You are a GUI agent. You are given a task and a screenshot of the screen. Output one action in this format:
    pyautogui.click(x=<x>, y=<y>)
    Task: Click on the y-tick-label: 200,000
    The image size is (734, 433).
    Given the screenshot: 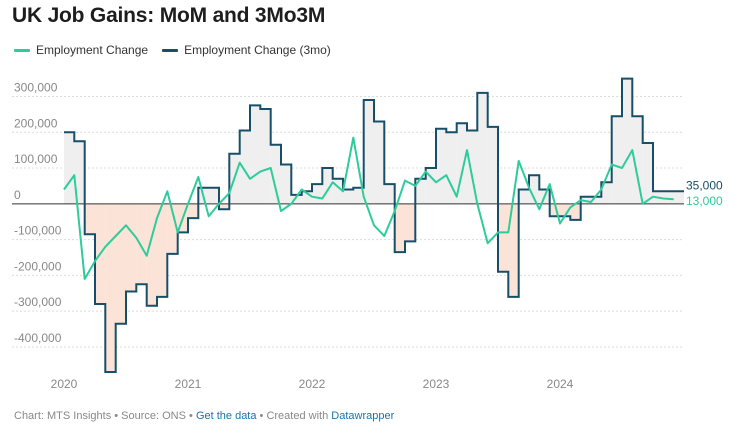 What is the action you would take?
    pyautogui.click(x=36, y=123)
    